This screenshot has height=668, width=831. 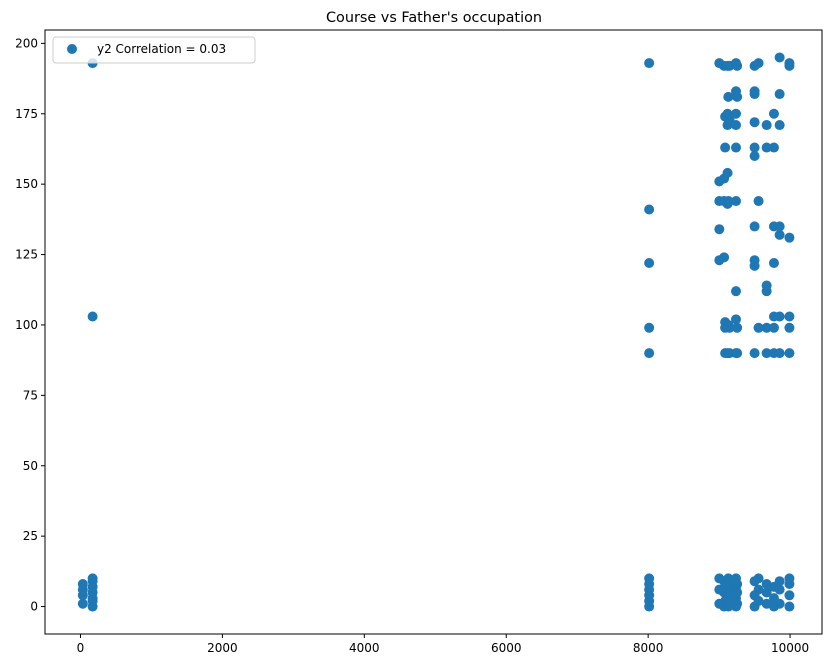 I want to click on chart-title: Course vs Father's occupation, so click(x=434, y=18).